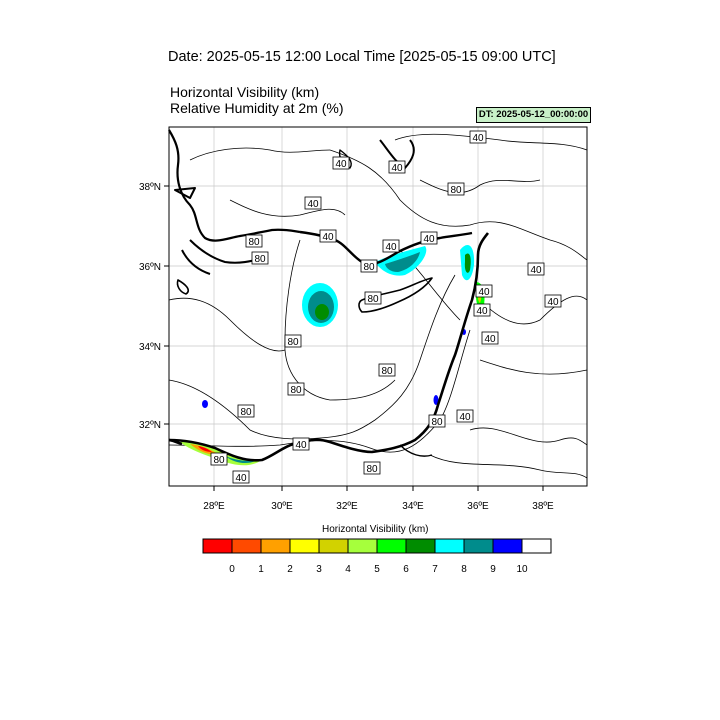 The image size is (720, 720). I want to click on init-time-badge: DT: 2025-05-12_00:00:00, so click(533, 115).